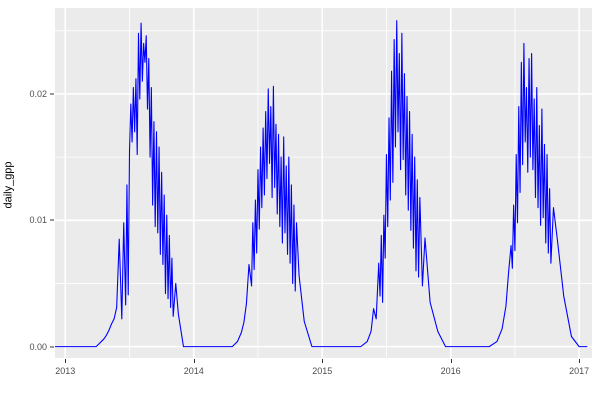  Describe the element at coordinates (193, 371) in the screenshot. I see `x-tick-label: 2014` at that location.